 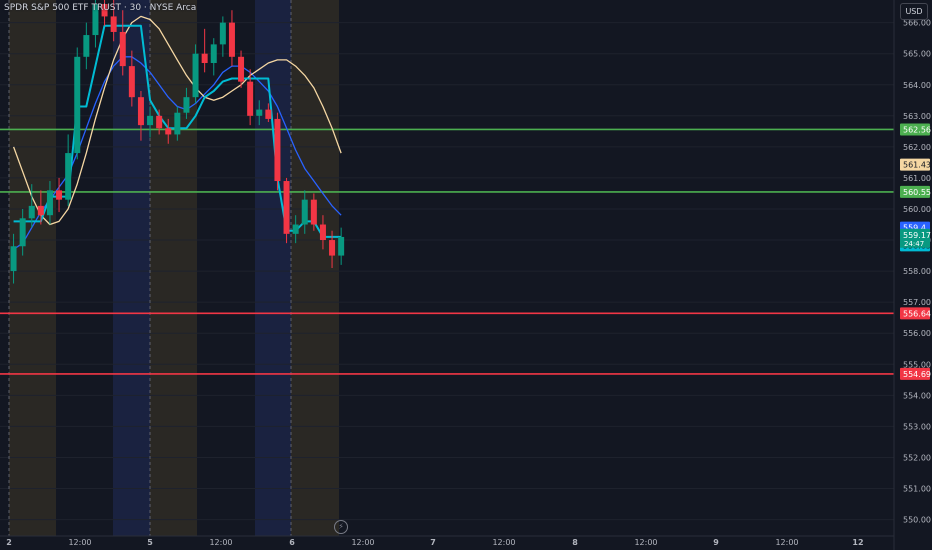 I want to click on time-tick-label: 6, so click(x=292, y=542).